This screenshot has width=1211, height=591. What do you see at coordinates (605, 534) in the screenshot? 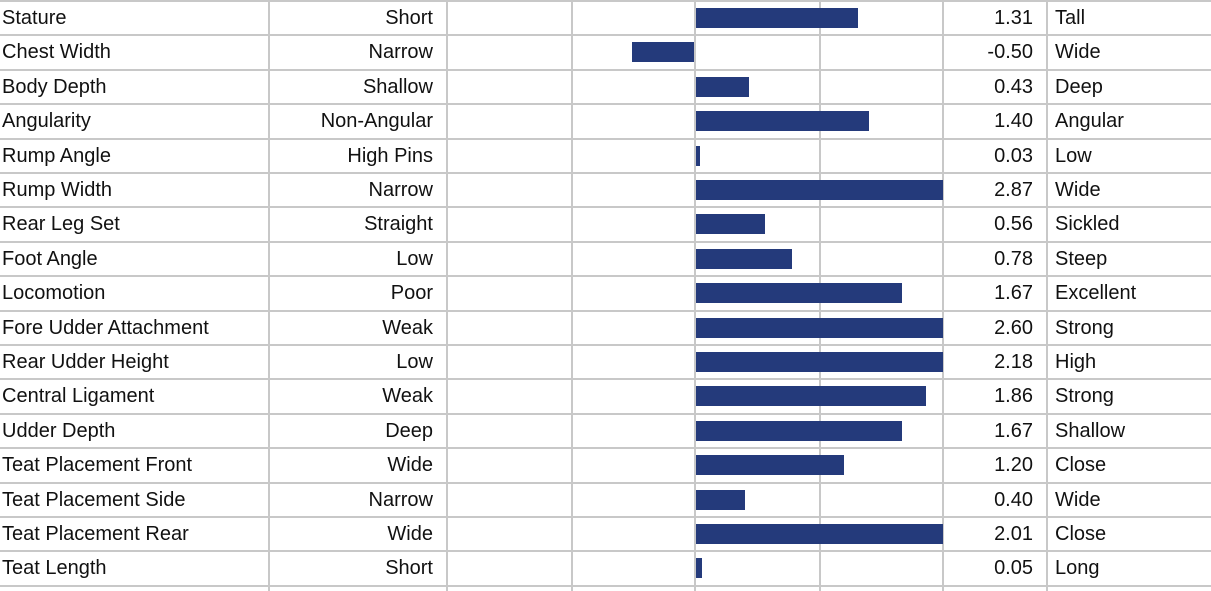
I see `table-row: Teat Placement Rear Wide 2.01 Close` at bounding box center [605, 534].